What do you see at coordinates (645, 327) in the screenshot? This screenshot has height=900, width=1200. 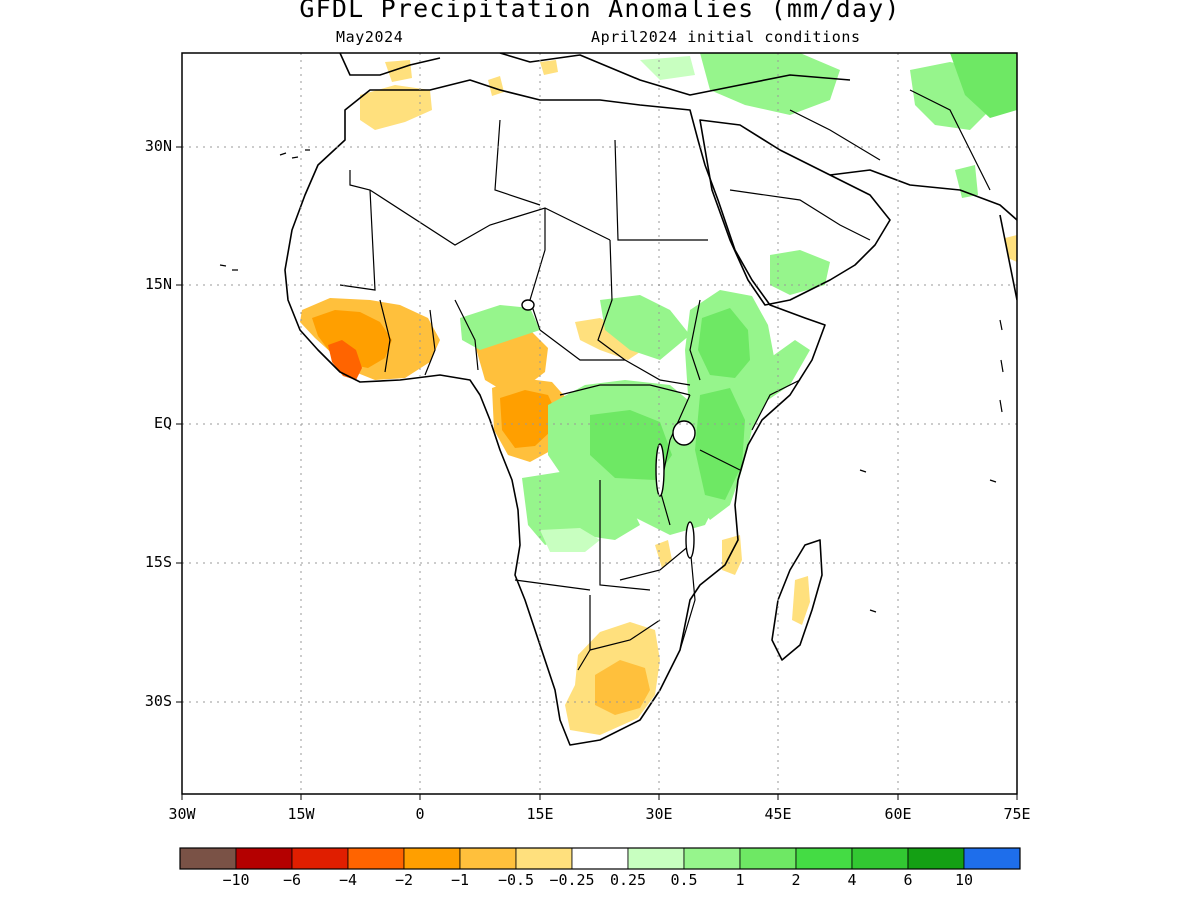 I see `wet-sudan-green` at bounding box center [645, 327].